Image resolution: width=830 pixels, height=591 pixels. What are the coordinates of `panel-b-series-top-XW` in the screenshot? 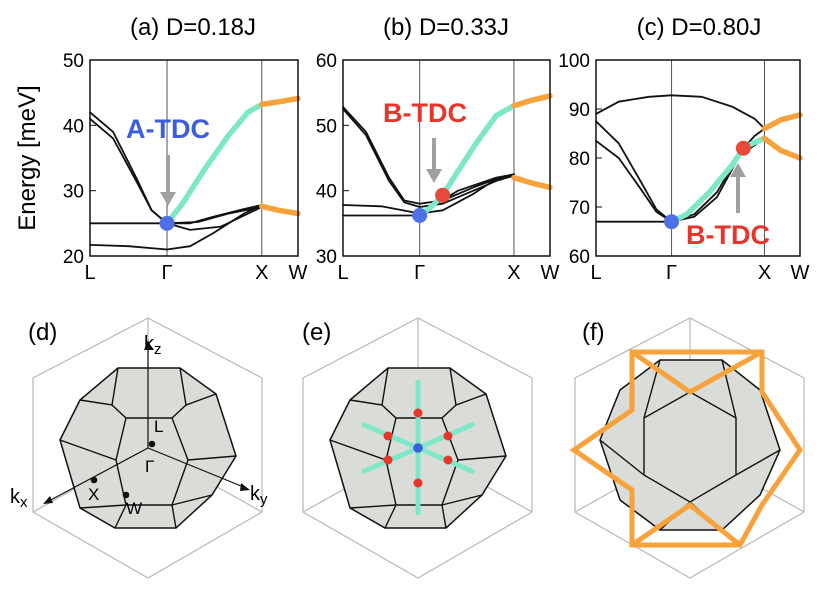 It's located at (532, 101).